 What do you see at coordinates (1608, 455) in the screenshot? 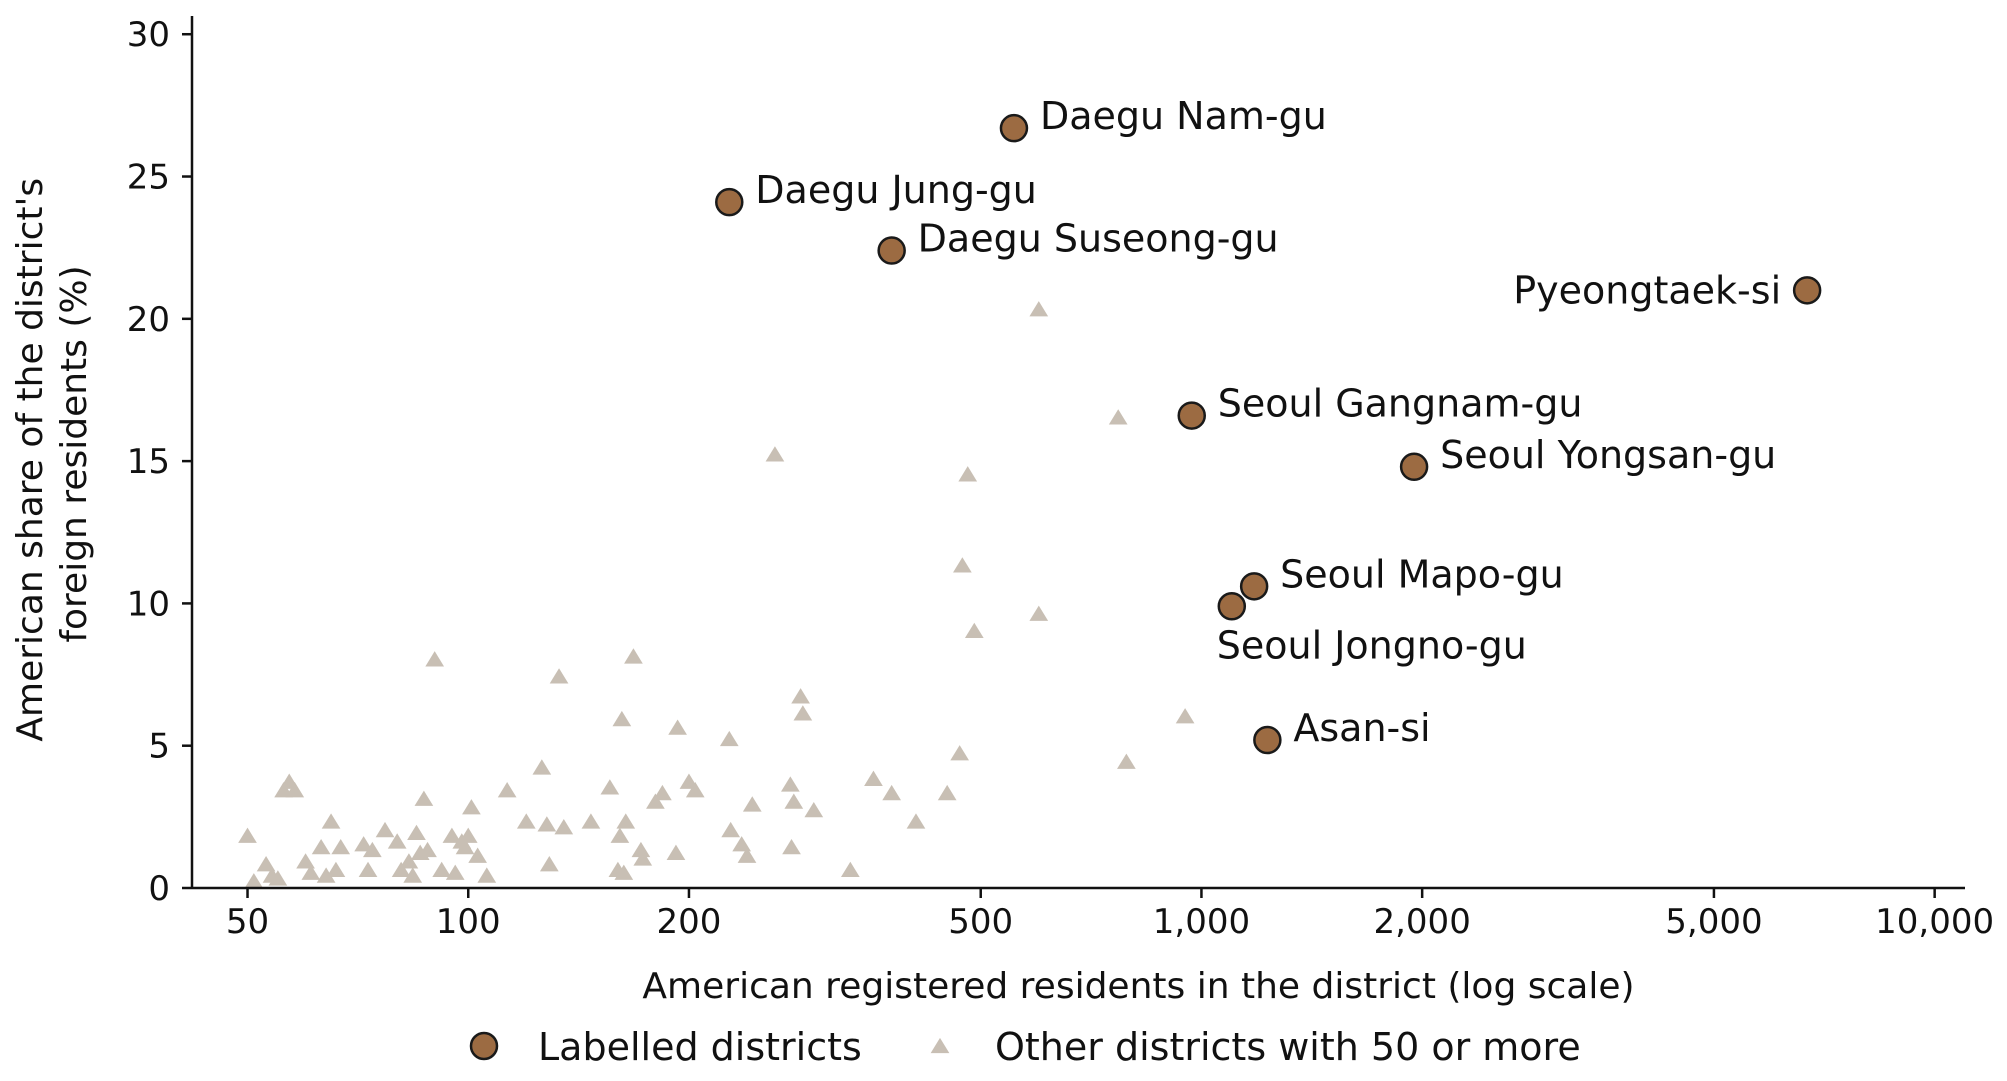
I see `labelled-district-label: Seoul Yongsan-gu` at bounding box center [1608, 455].